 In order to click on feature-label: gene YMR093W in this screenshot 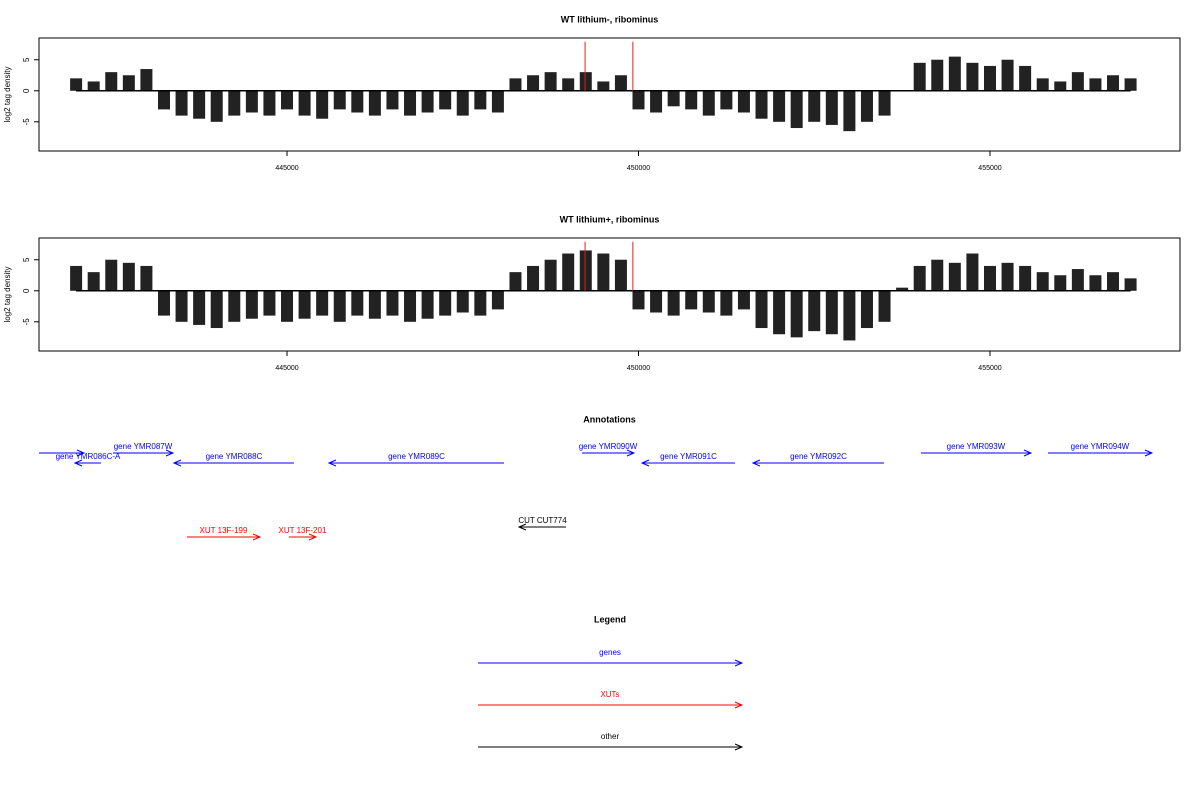, I will do `click(976, 446)`.